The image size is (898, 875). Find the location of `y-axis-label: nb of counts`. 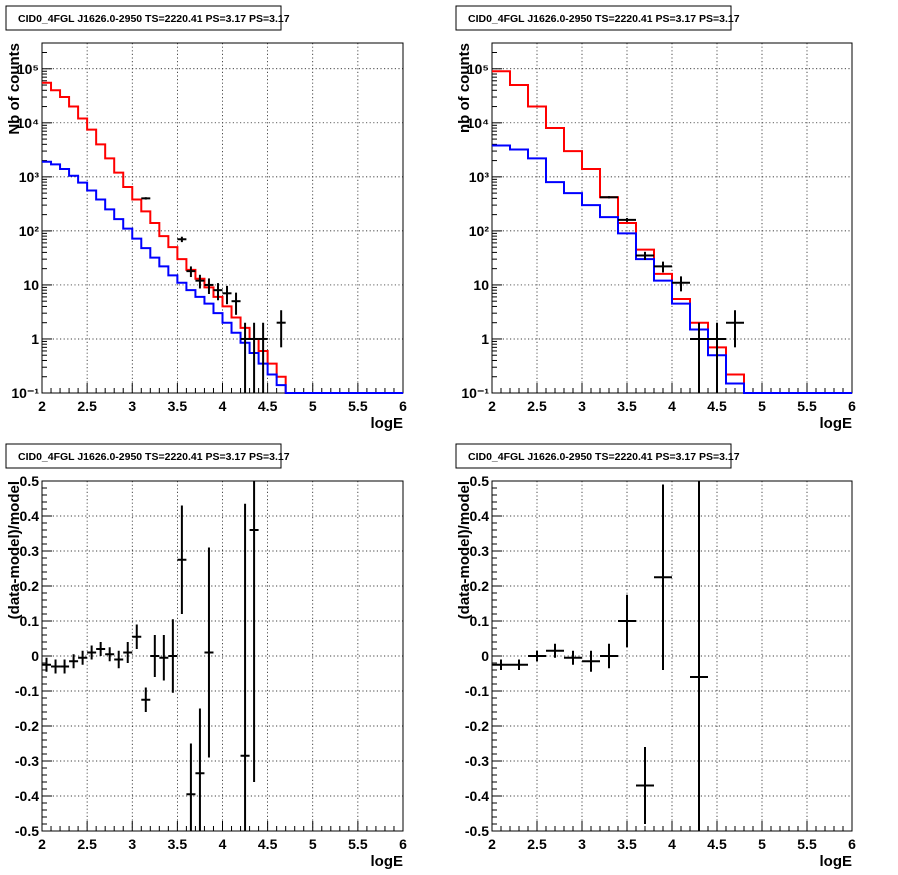

y-axis-label: nb of counts is located at coordinates (464, 88).